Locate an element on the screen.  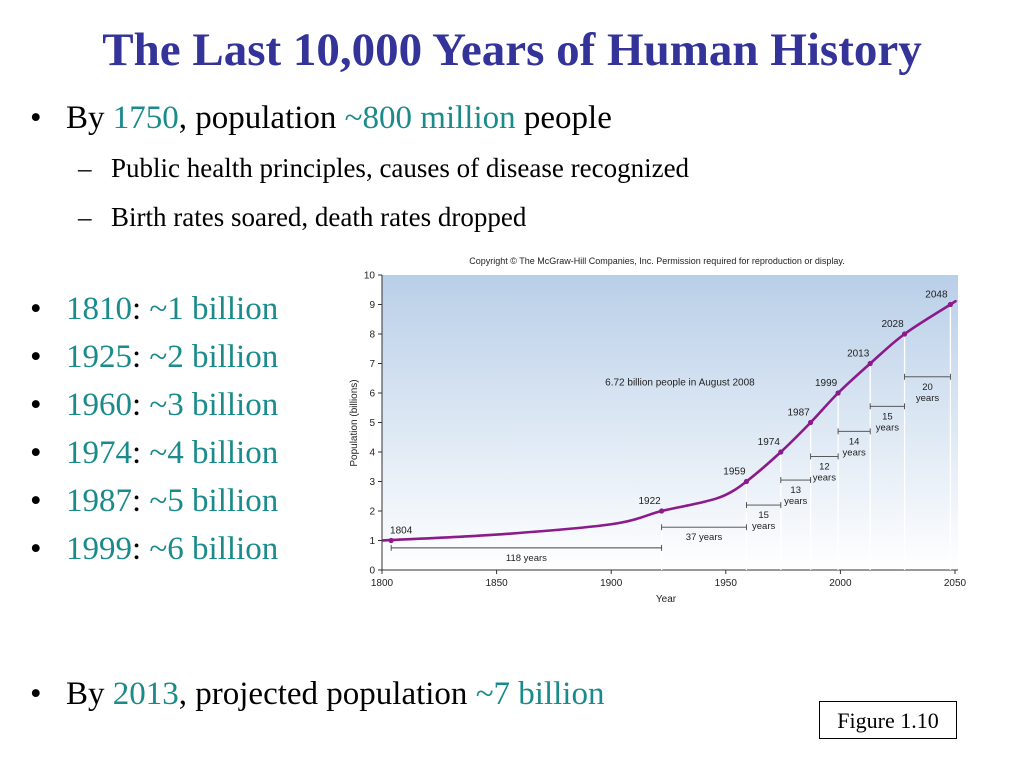
interval-label: 118 years is located at coordinates (526, 558).